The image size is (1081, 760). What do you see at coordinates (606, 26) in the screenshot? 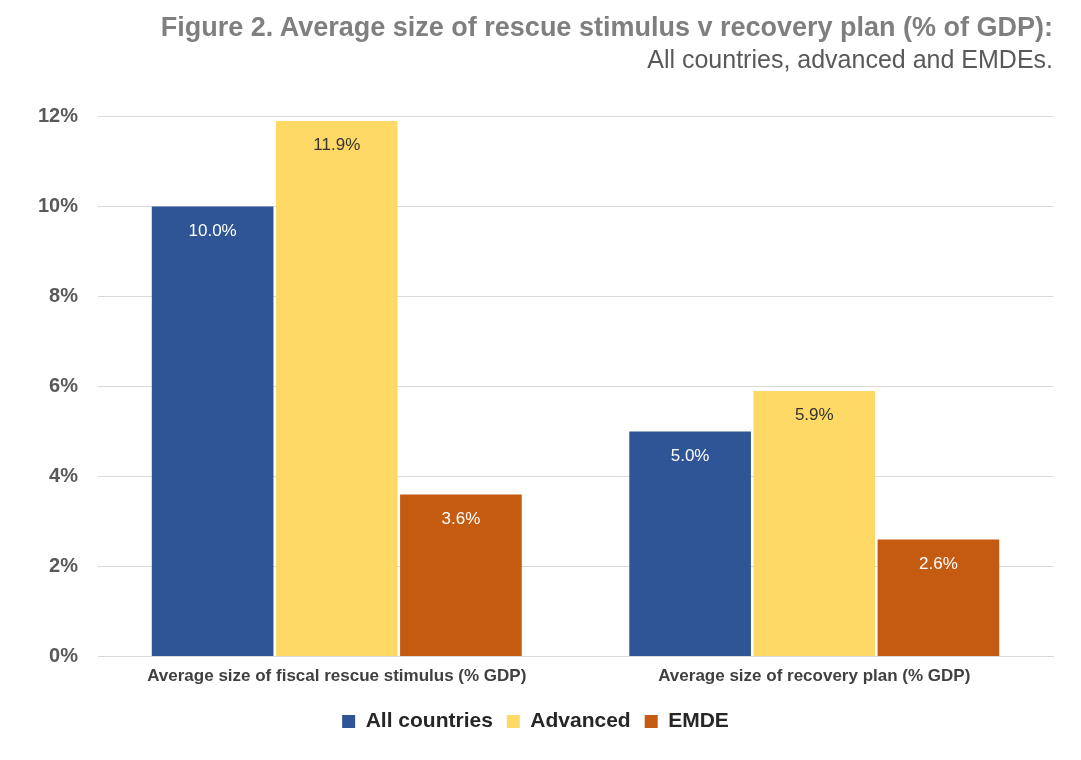
I see `chart-title: Figure 2. Average size of rescue stimulus v recovery plan (% of GDP):` at bounding box center [606, 26].